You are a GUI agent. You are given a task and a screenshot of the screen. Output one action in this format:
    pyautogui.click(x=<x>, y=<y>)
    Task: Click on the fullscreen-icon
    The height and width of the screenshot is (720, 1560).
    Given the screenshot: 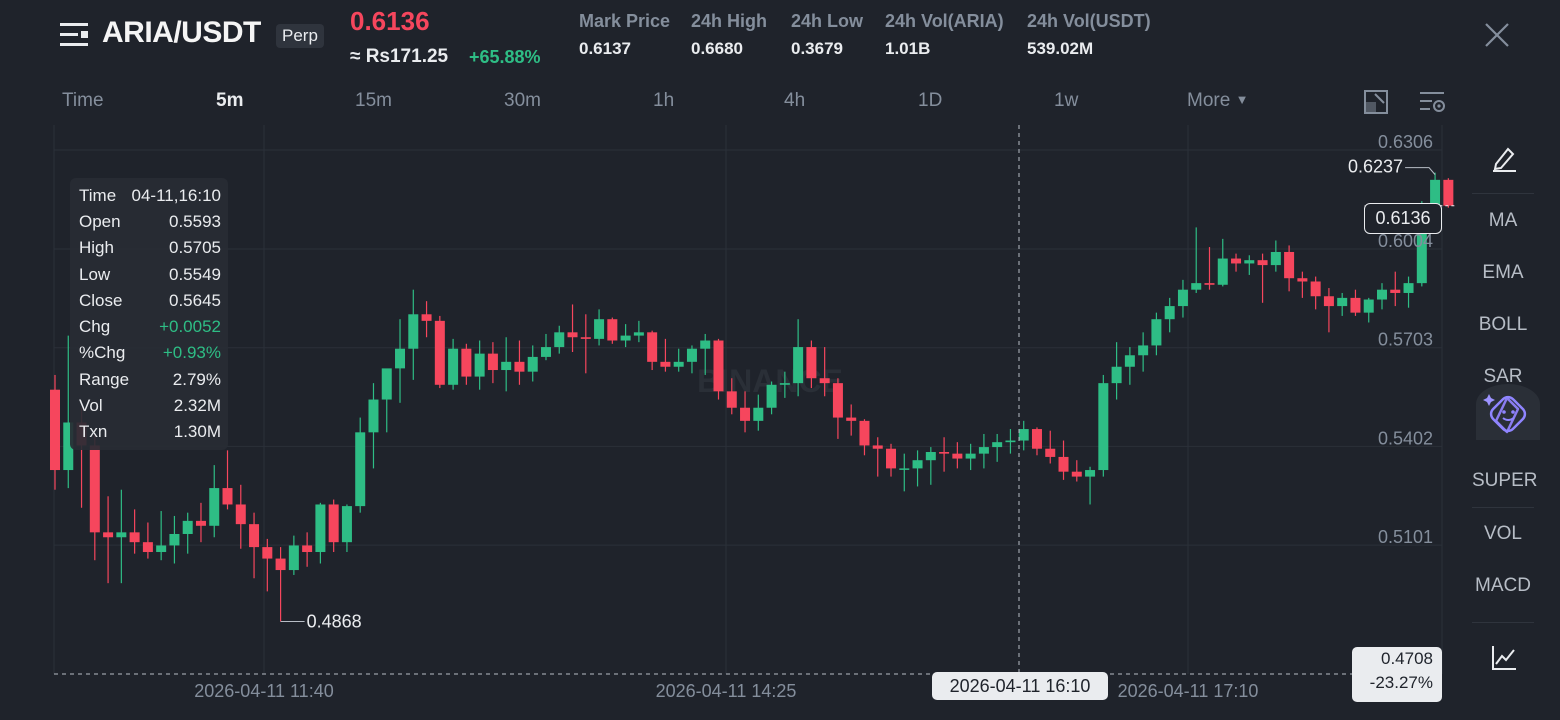 What is the action you would take?
    pyautogui.click(x=1377, y=102)
    